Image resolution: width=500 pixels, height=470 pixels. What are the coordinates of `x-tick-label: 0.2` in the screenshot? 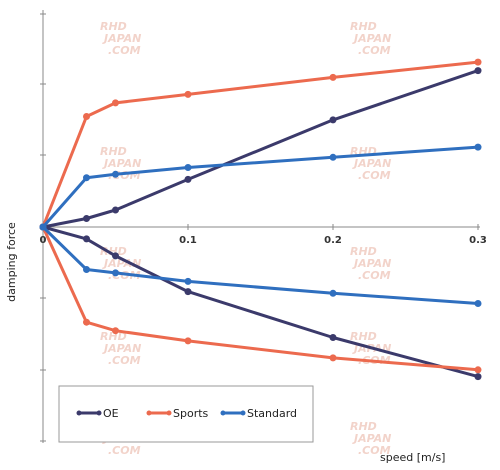 It's located at (333, 240).